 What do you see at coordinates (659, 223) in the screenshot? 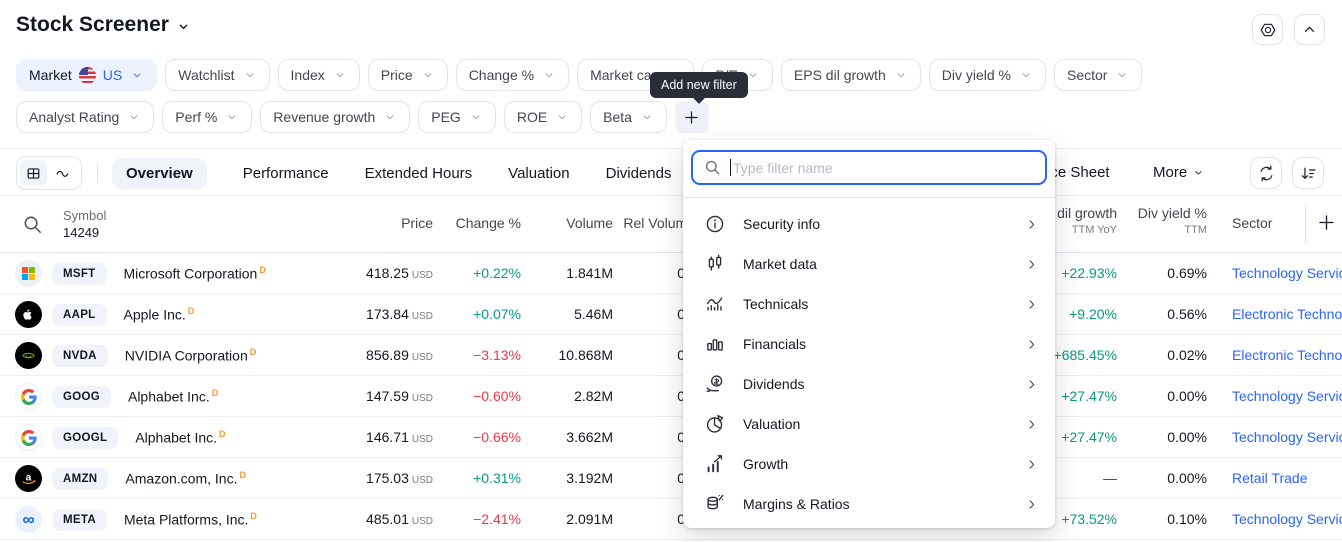
I see `column-rel-volume: Rel Volume` at bounding box center [659, 223].